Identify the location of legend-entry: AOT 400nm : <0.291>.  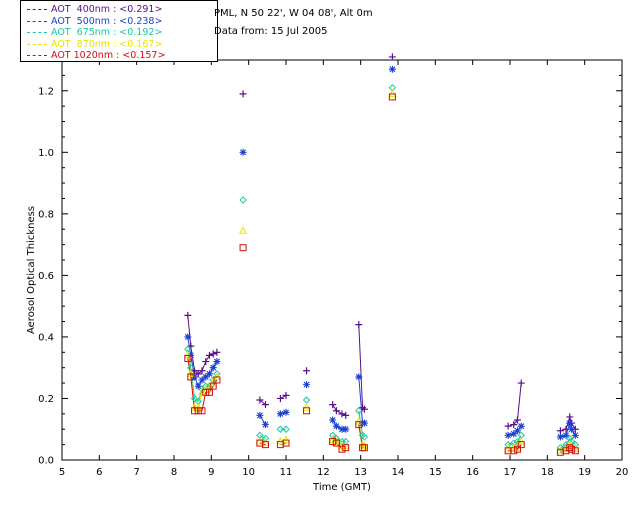
(94, 9).